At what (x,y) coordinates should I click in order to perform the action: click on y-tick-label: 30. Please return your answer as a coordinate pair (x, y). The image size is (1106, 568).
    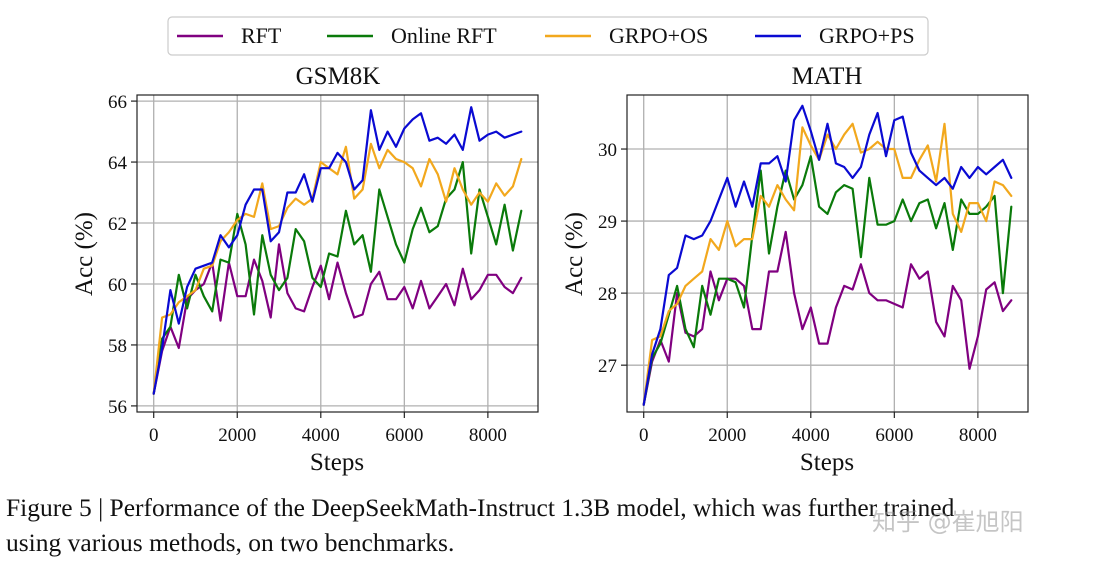
    Looking at the image, I should click on (607, 150).